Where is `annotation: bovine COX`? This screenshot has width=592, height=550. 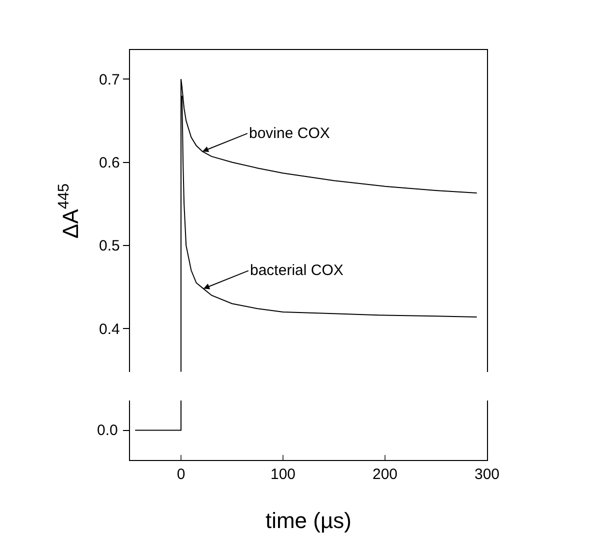
annotation: bovine COX is located at coordinates (289, 133).